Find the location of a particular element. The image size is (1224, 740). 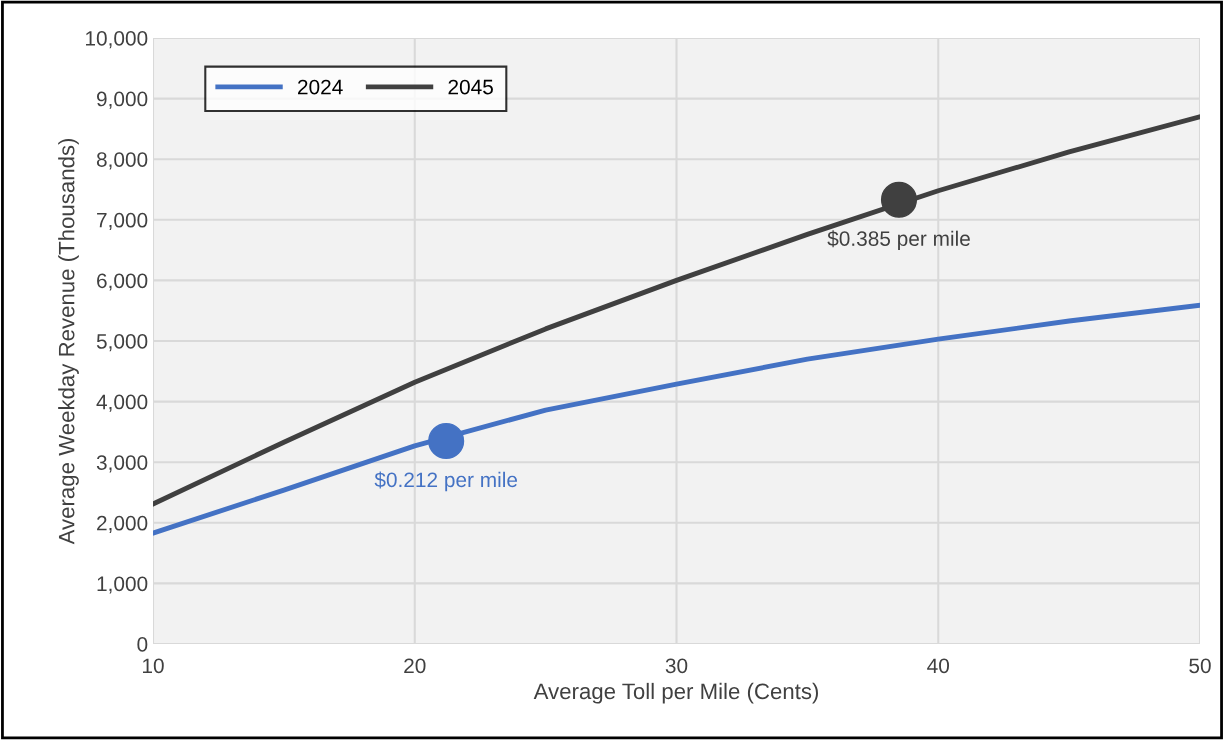

y-tick-label: 0 is located at coordinates (142, 644).